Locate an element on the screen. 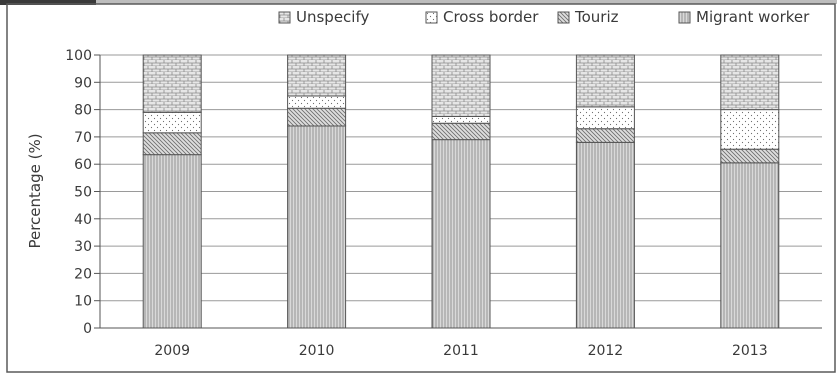  bar-segment-migrant-worker-2010 is located at coordinates (317, 227).